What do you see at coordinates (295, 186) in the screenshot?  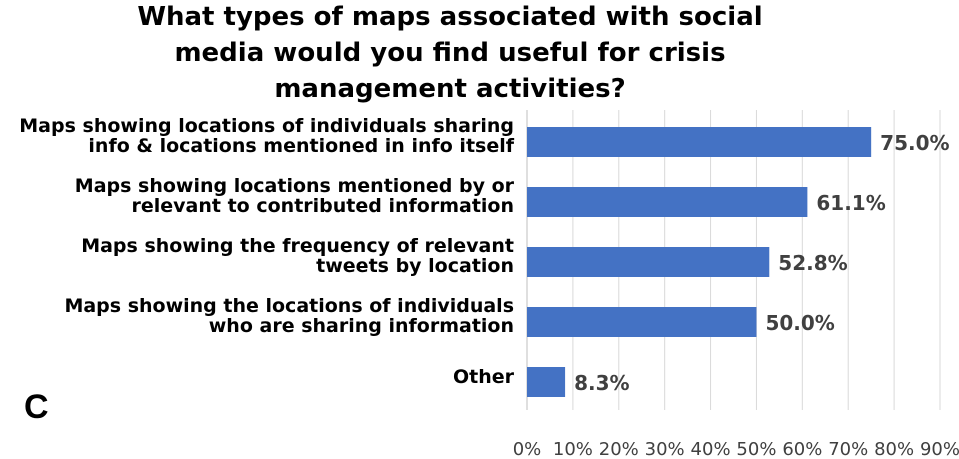 I see `category-label: Maps showing locations mentioned by or` at bounding box center [295, 186].